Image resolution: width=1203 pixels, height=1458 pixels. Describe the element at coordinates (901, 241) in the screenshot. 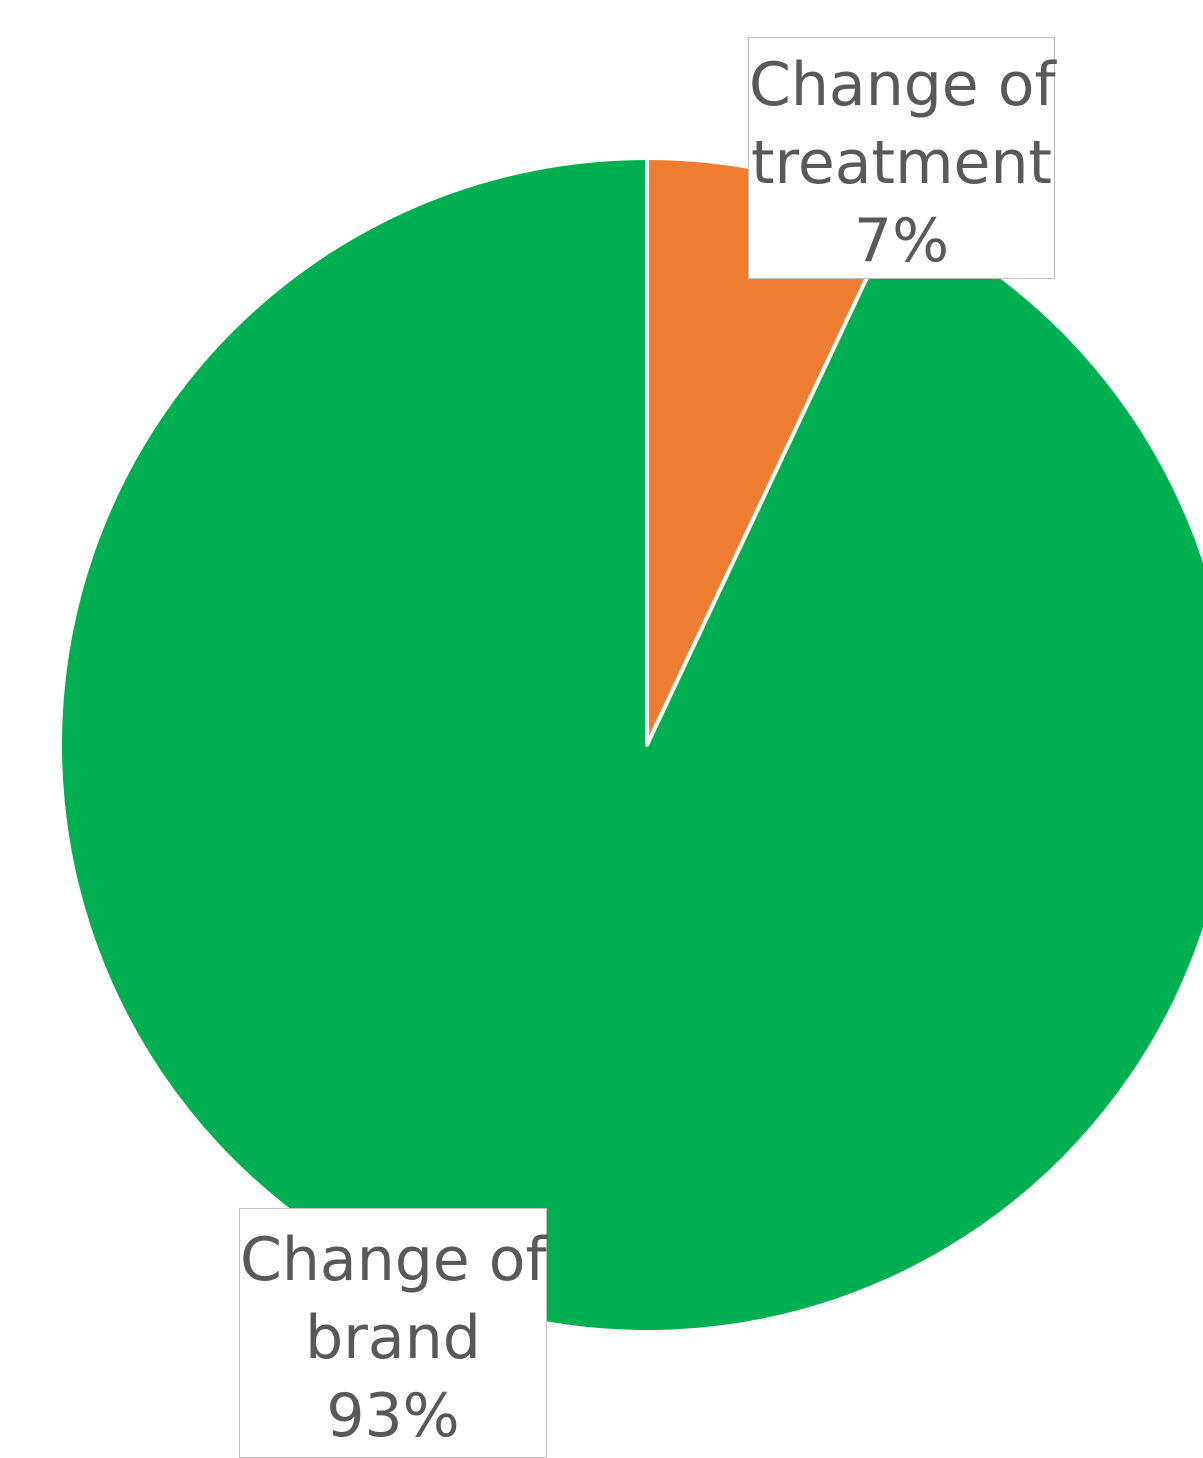

I see `data-label-percent: 7%` at that location.